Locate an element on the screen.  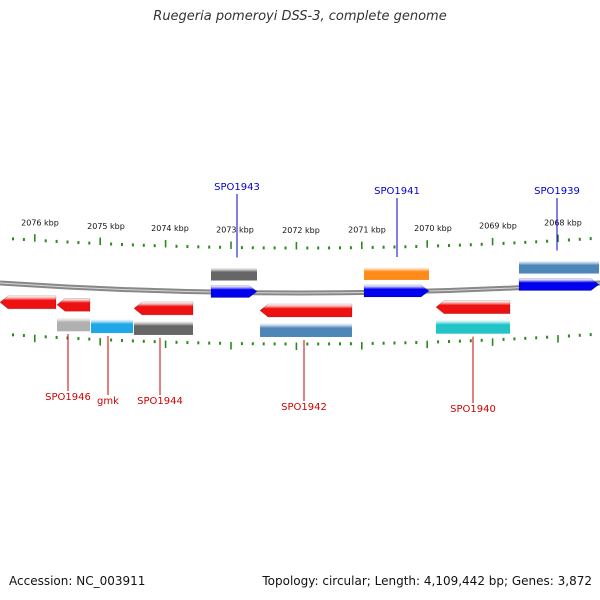
gene-label: SPO1941 is located at coordinates (397, 191).